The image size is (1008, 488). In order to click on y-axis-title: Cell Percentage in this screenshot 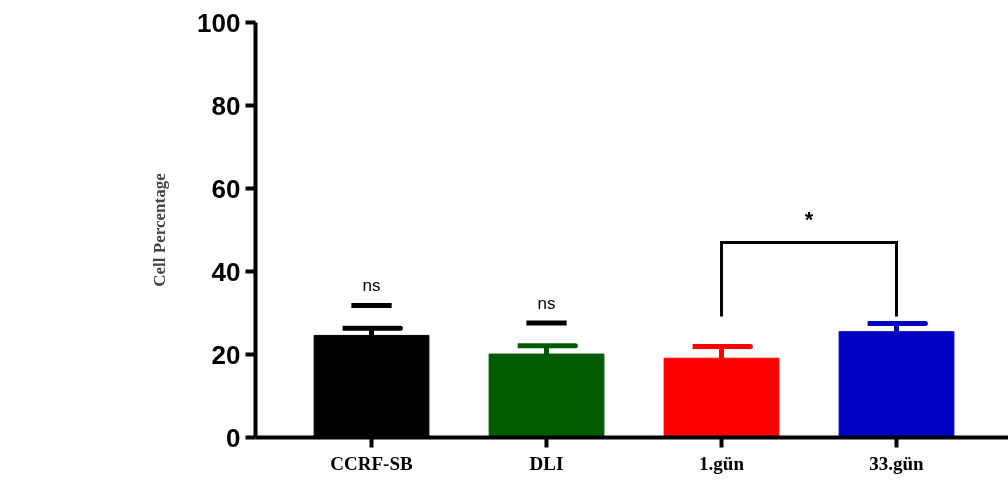, I will do `click(160, 229)`.